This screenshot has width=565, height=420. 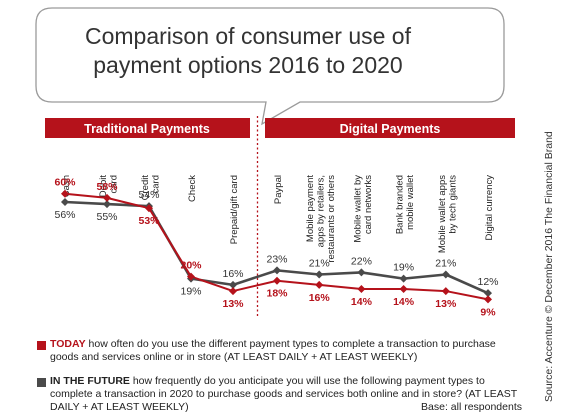 What do you see at coordinates (361, 261) in the screenshot?
I see `data-label-future: 22%` at bounding box center [361, 261].